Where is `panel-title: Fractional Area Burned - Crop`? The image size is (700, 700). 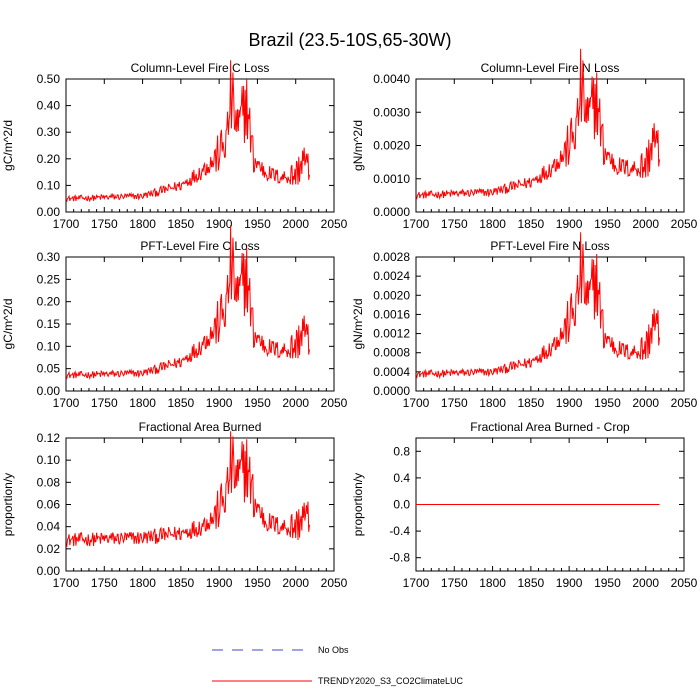 panel-title: Fractional Area Burned - Crop is located at coordinates (550, 427).